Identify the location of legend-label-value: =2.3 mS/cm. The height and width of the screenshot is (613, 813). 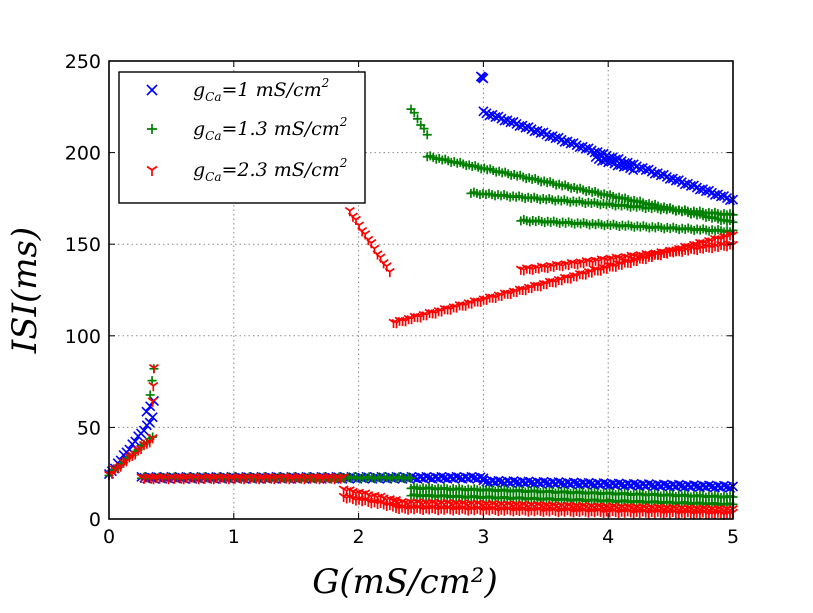
(281, 170).